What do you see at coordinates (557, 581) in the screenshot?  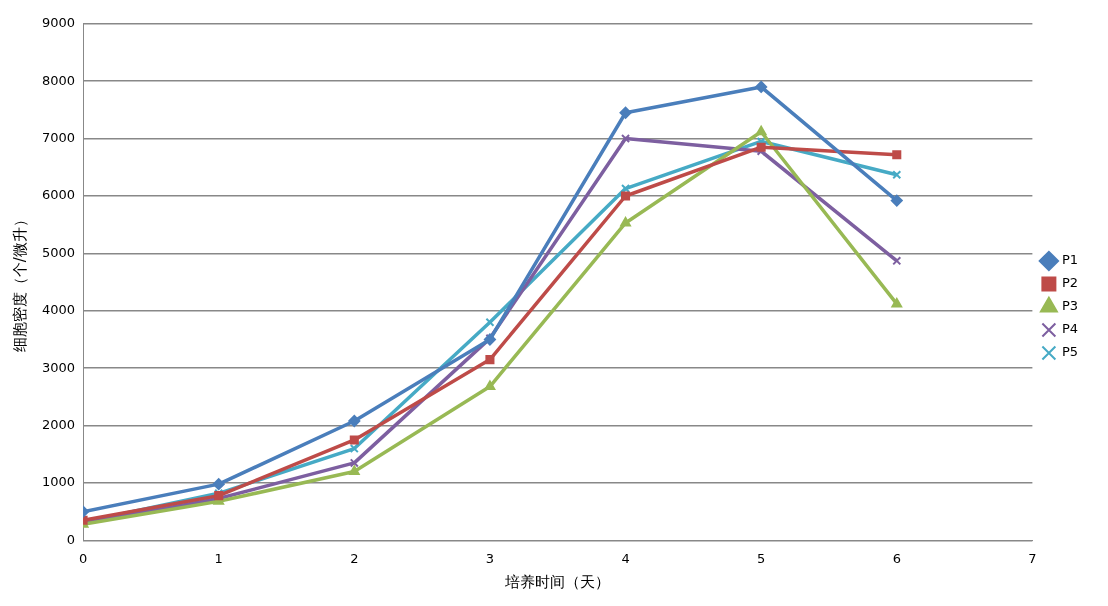 I see `x-axis-title: 培养时间（天）` at bounding box center [557, 581].